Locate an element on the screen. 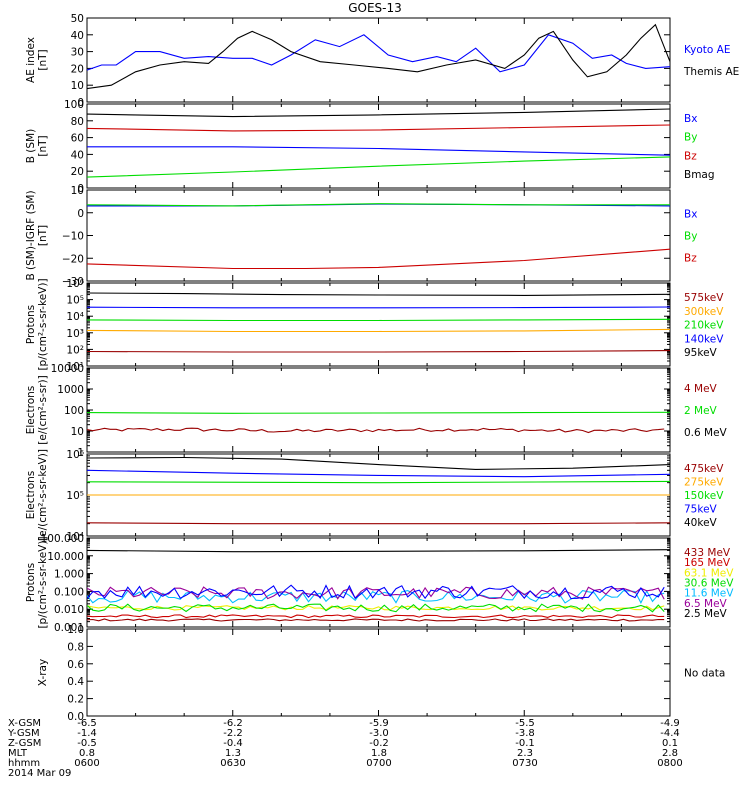 Image resolution: width=750 pixels, height=800 pixels. footer-value: -0.4 is located at coordinates (233, 743).